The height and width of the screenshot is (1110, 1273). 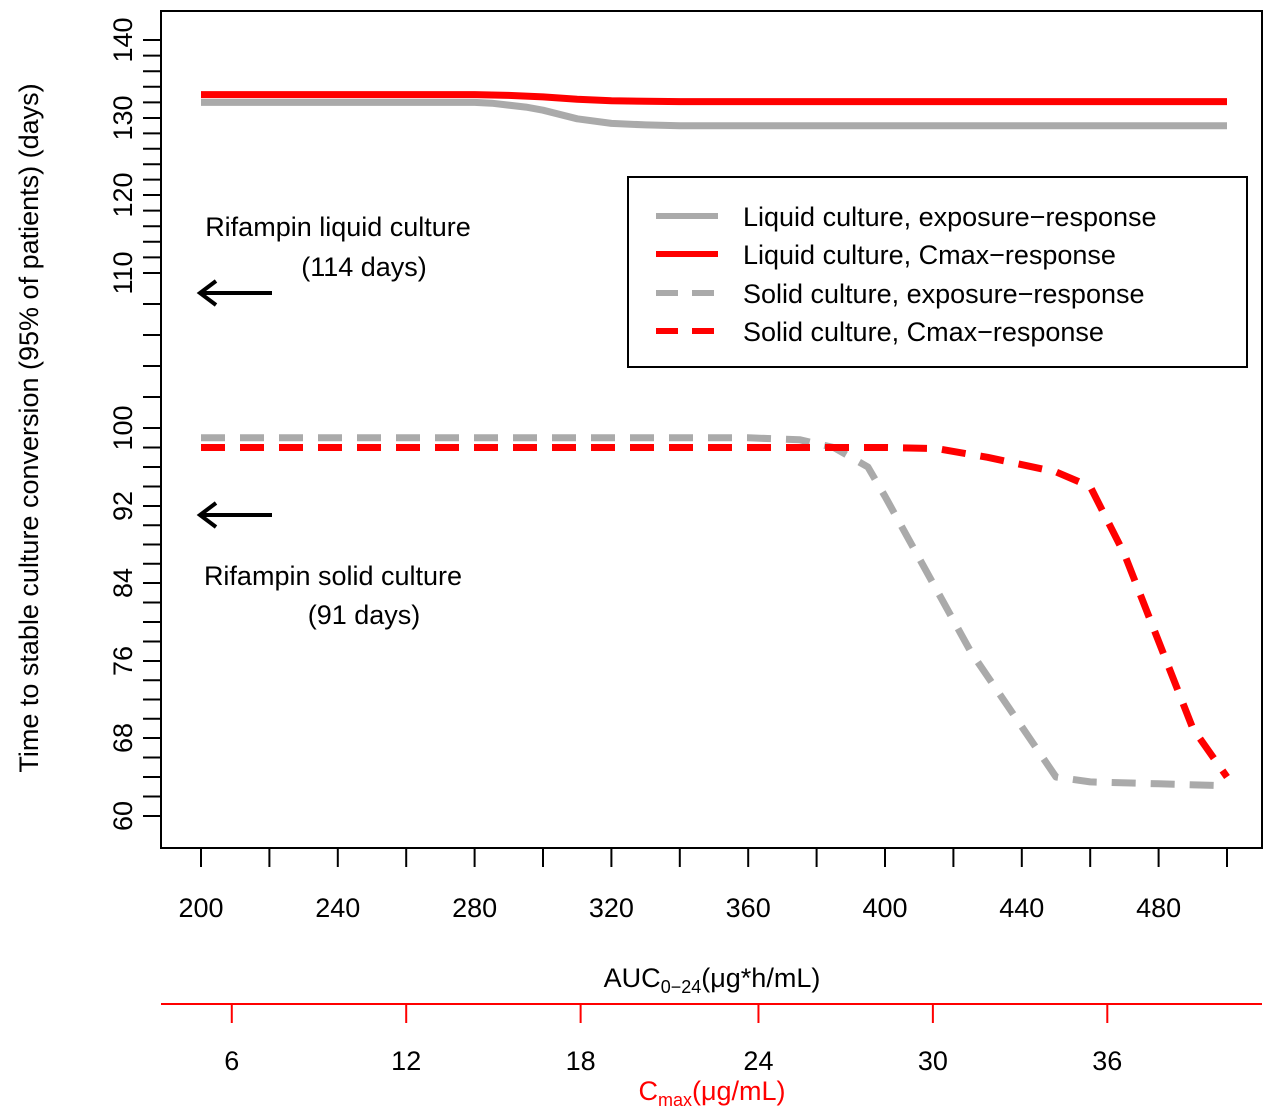 What do you see at coordinates (703, 885) in the screenshot?
I see `x-axis: 200 240 280 320 360 400 440 480` at bounding box center [703, 885].